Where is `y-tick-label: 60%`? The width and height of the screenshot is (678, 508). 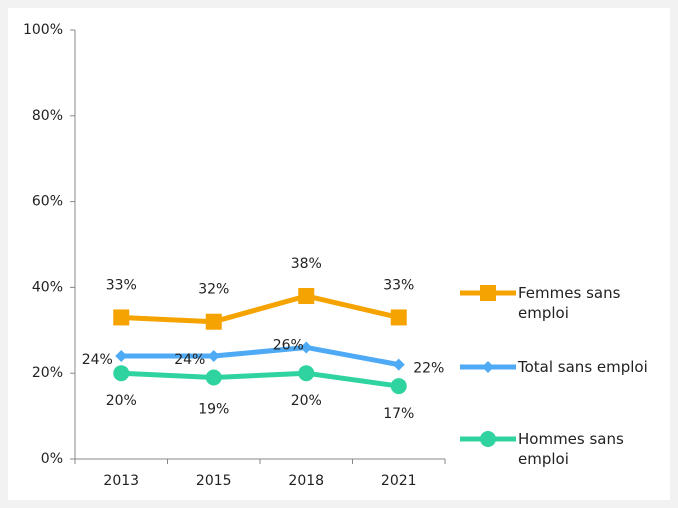
y-tick-label: 60% is located at coordinates (47, 202).